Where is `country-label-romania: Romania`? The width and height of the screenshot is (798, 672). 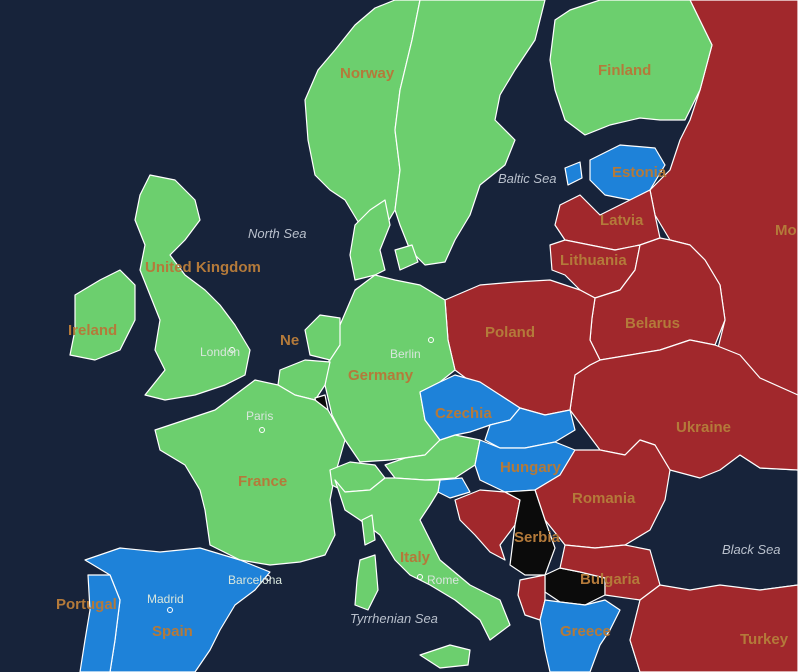
country-label-romania: Romania is located at coordinates (604, 498).